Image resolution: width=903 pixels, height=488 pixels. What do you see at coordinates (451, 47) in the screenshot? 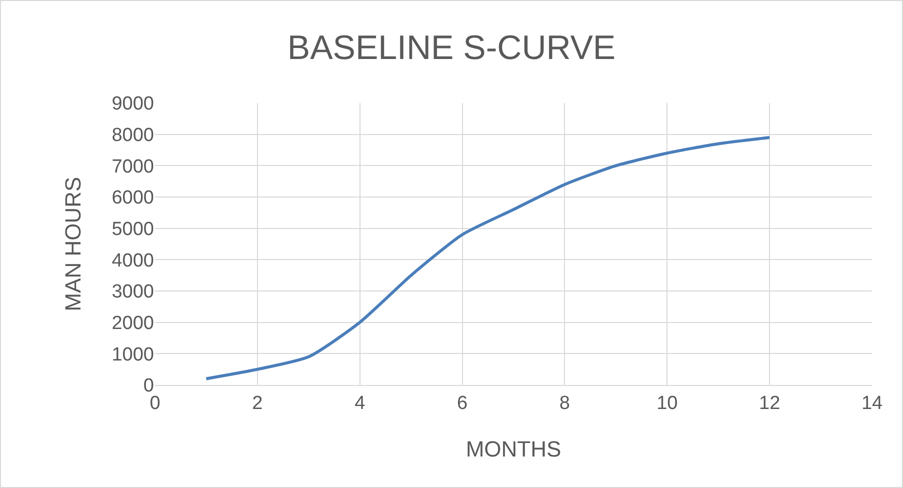
I see `chart-title: BASELINE S-CURVE` at bounding box center [451, 47].